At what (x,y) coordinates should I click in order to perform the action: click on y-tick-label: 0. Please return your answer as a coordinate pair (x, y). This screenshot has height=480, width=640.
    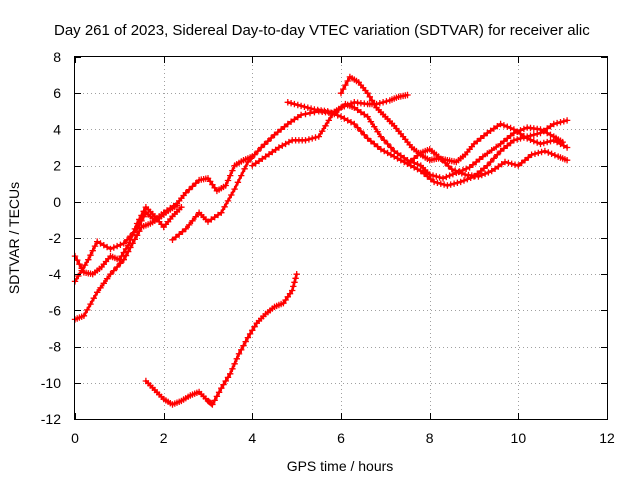
    Looking at the image, I should click on (57, 202).